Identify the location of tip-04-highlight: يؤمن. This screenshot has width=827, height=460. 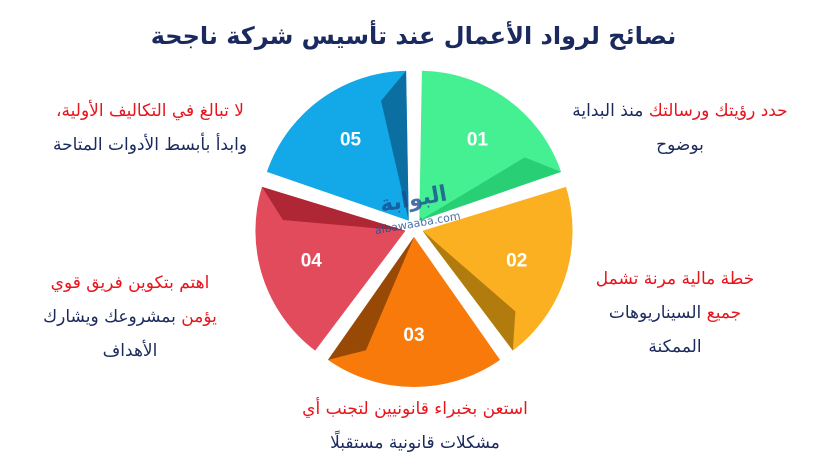
(199, 317).